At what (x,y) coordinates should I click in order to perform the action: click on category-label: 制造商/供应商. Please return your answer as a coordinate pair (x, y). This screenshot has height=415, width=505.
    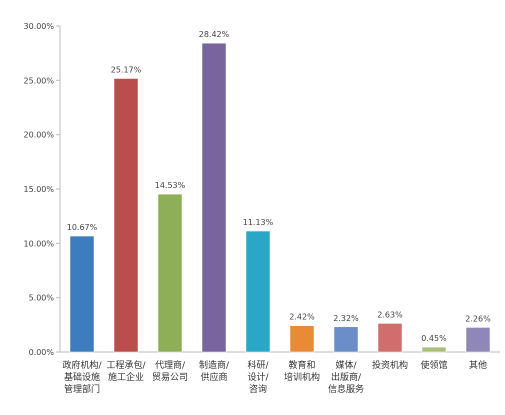
    Looking at the image, I should click on (214, 371).